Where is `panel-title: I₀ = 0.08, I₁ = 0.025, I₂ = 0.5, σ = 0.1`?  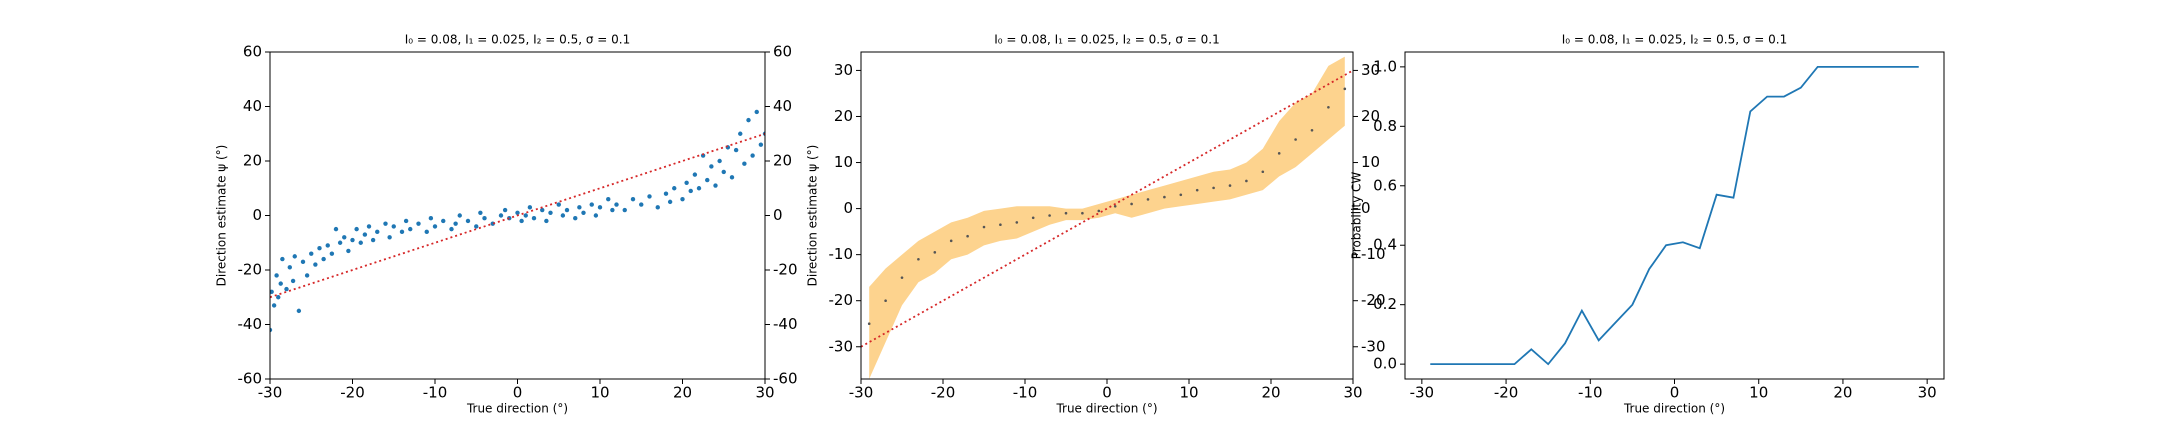 panel-title: I₀ = 0.08, I₁ = 0.025, I₂ = 0.5, σ = 0.1 is located at coordinates (518, 40).